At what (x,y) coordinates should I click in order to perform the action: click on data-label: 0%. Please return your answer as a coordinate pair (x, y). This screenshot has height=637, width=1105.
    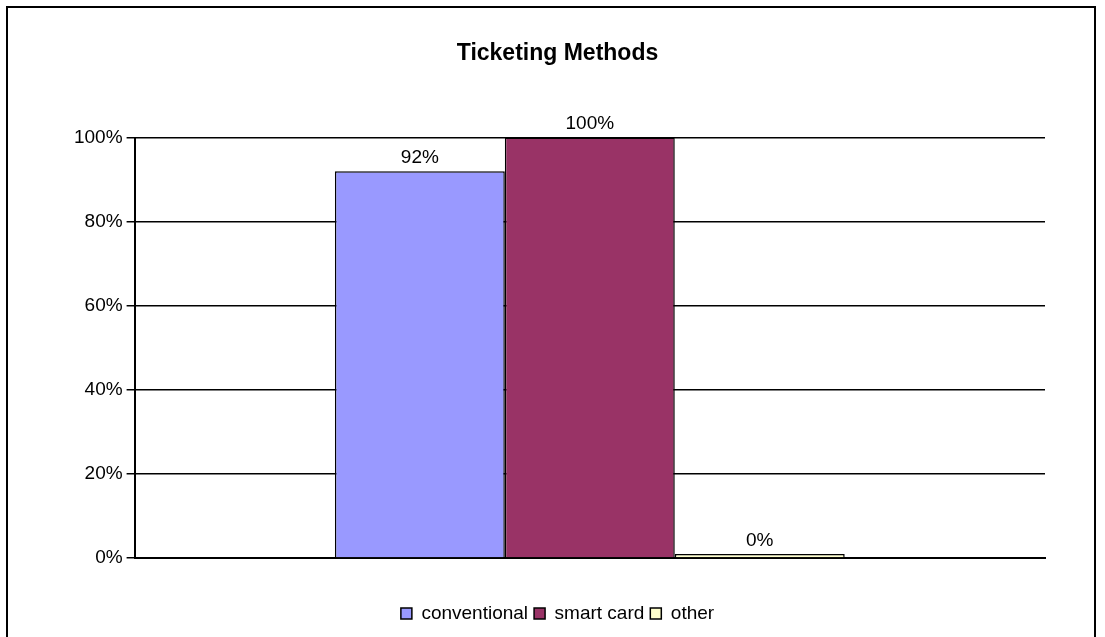
    Looking at the image, I should click on (760, 539).